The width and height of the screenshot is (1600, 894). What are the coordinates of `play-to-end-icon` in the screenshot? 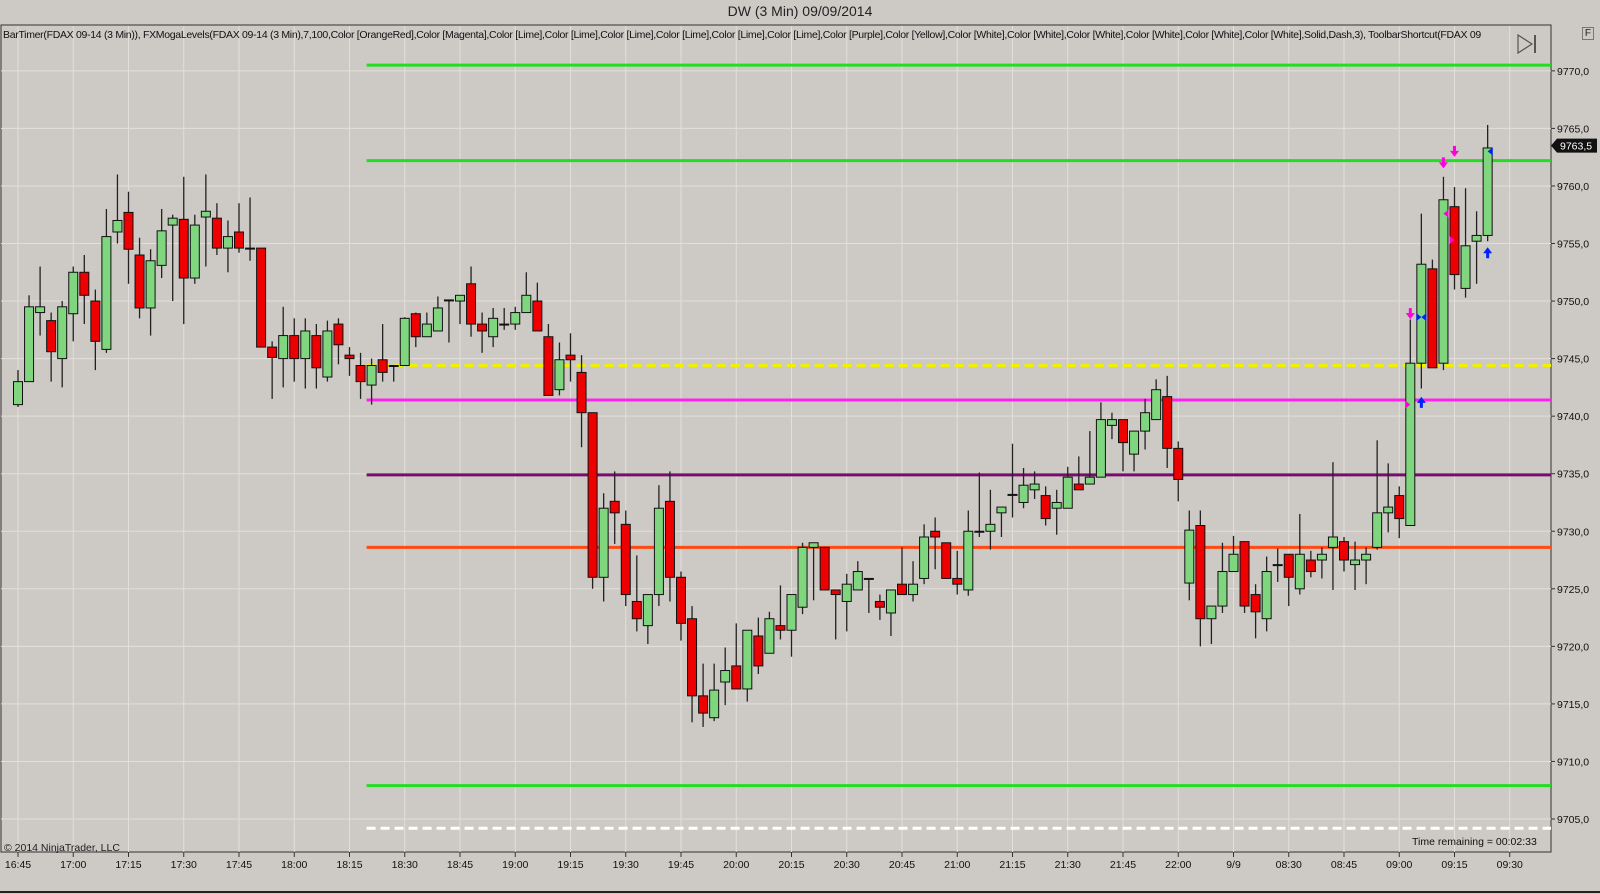 It's located at (1526, 44).